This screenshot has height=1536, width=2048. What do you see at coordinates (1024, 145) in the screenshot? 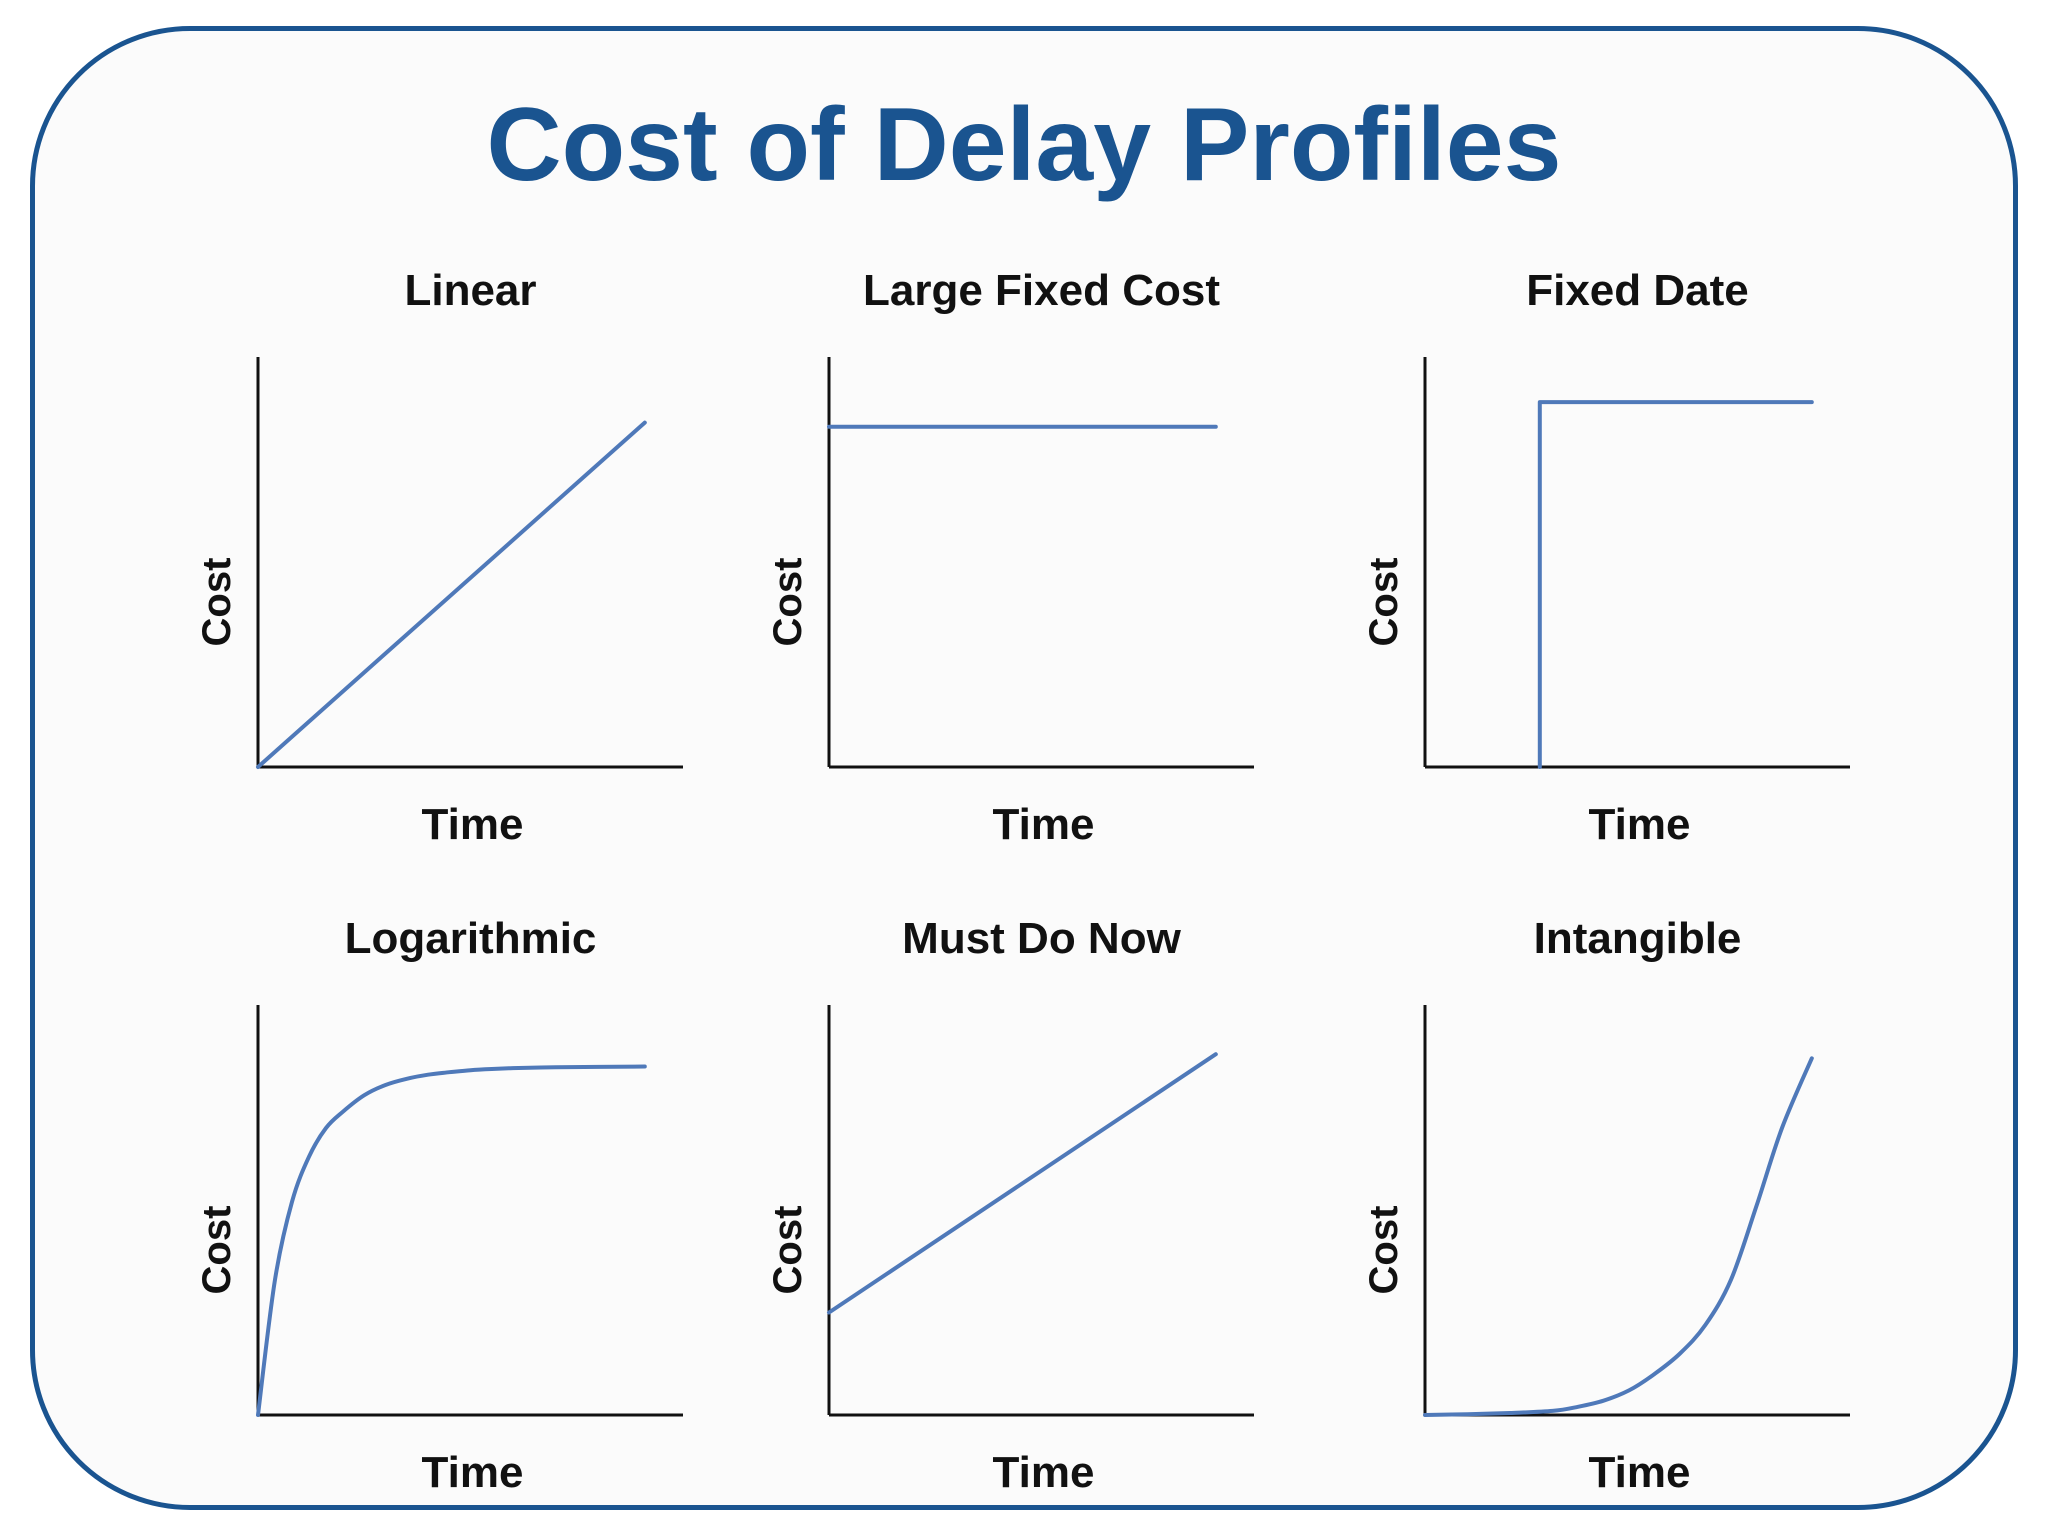
I see `page-title: Cost of Delay Profiles` at bounding box center [1024, 145].